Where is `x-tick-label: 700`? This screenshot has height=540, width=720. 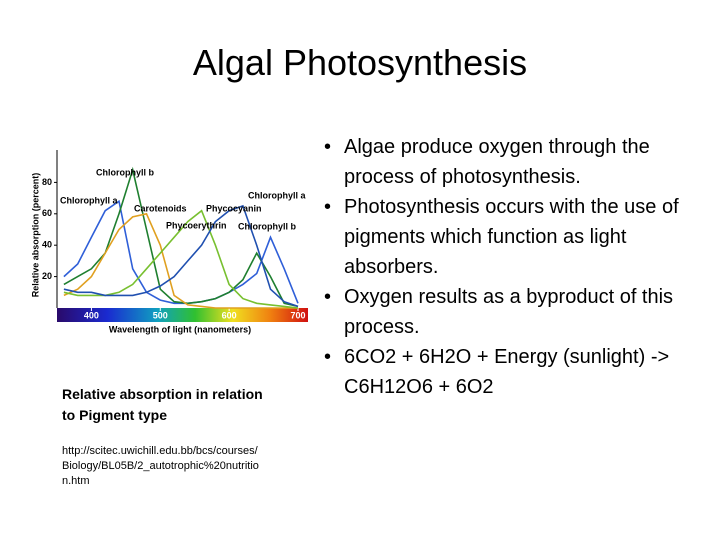
x-tick-label: 700 is located at coordinates (297, 315).